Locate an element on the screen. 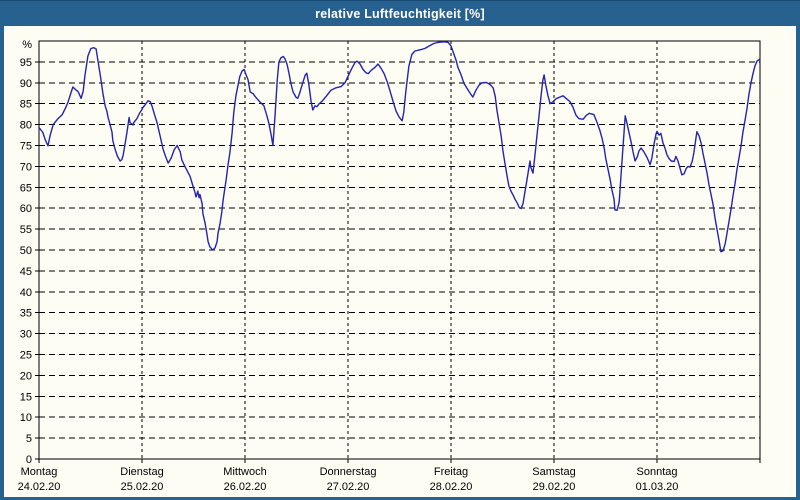 Image resolution: width=800 pixels, height=500 pixels. y-tick-label: 90 is located at coordinates (26, 84).